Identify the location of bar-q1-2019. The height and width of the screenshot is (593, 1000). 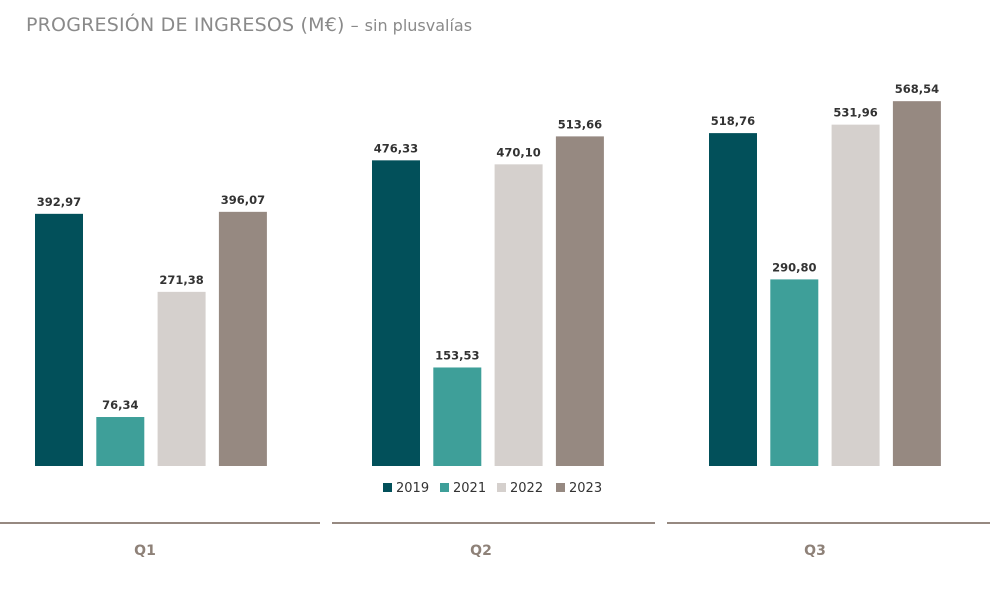
(59, 339).